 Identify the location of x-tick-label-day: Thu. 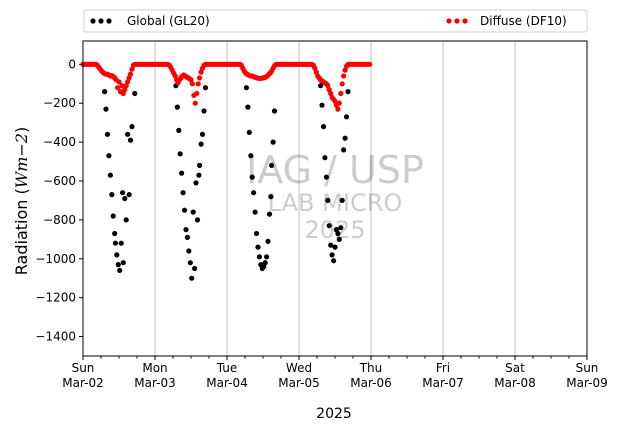
(371, 368).